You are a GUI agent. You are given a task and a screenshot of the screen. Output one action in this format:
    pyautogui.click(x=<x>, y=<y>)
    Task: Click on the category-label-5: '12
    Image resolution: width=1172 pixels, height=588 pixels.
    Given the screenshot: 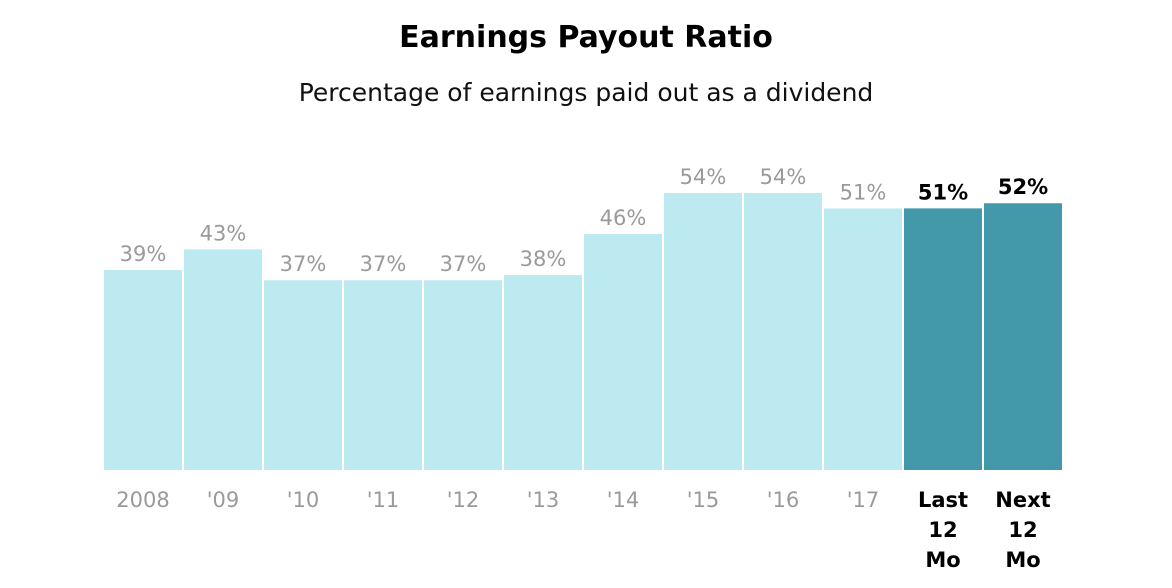 What is the action you would take?
    pyautogui.click(x=463, y=500)
    